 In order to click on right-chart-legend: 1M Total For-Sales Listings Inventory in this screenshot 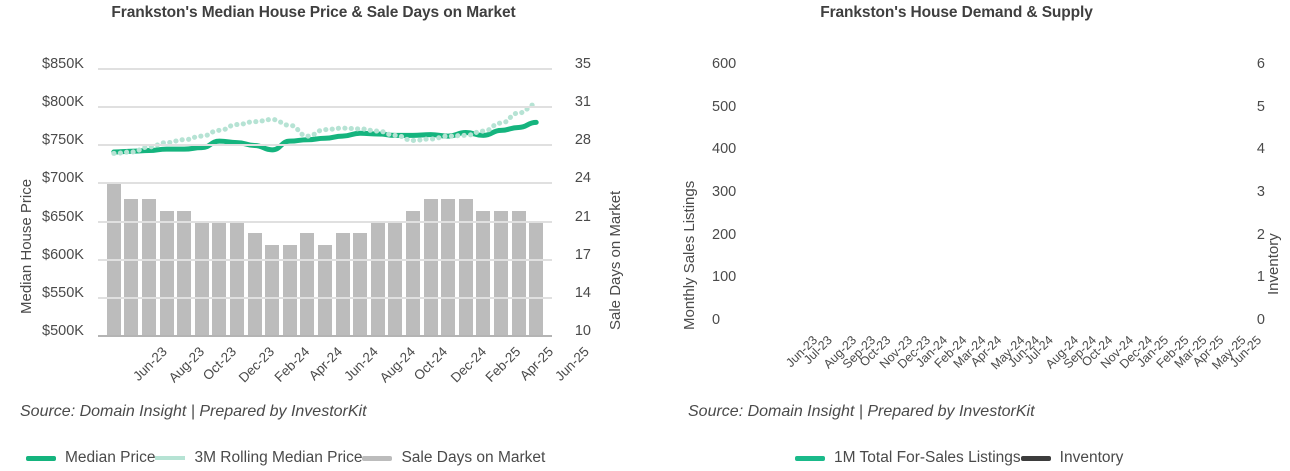, I will do `click(959, 458)`.